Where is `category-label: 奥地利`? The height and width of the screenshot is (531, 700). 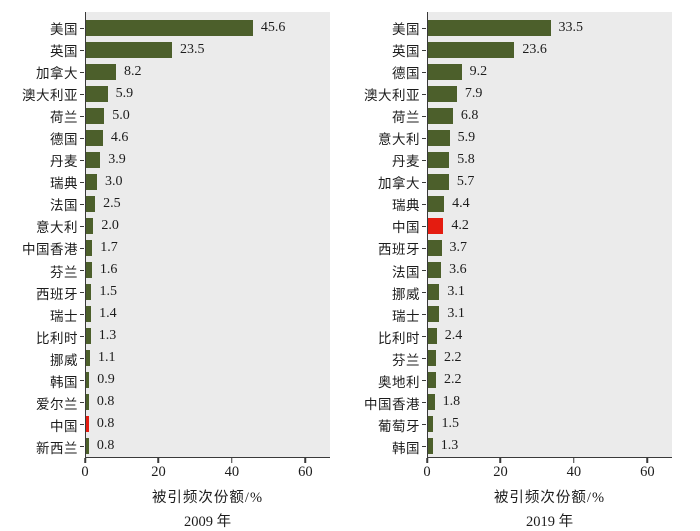
category-label: 奥地利 is located at coordinates (399, 382).